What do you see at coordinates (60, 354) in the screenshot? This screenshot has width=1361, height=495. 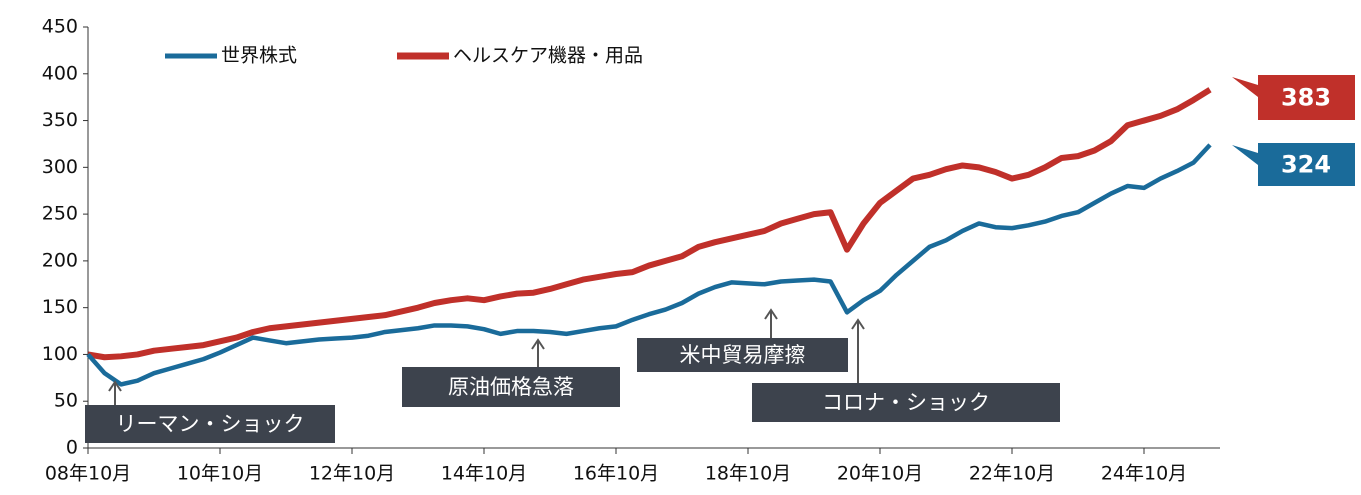 I see `y-tick-label: 100` at bounding box center [60, 354].